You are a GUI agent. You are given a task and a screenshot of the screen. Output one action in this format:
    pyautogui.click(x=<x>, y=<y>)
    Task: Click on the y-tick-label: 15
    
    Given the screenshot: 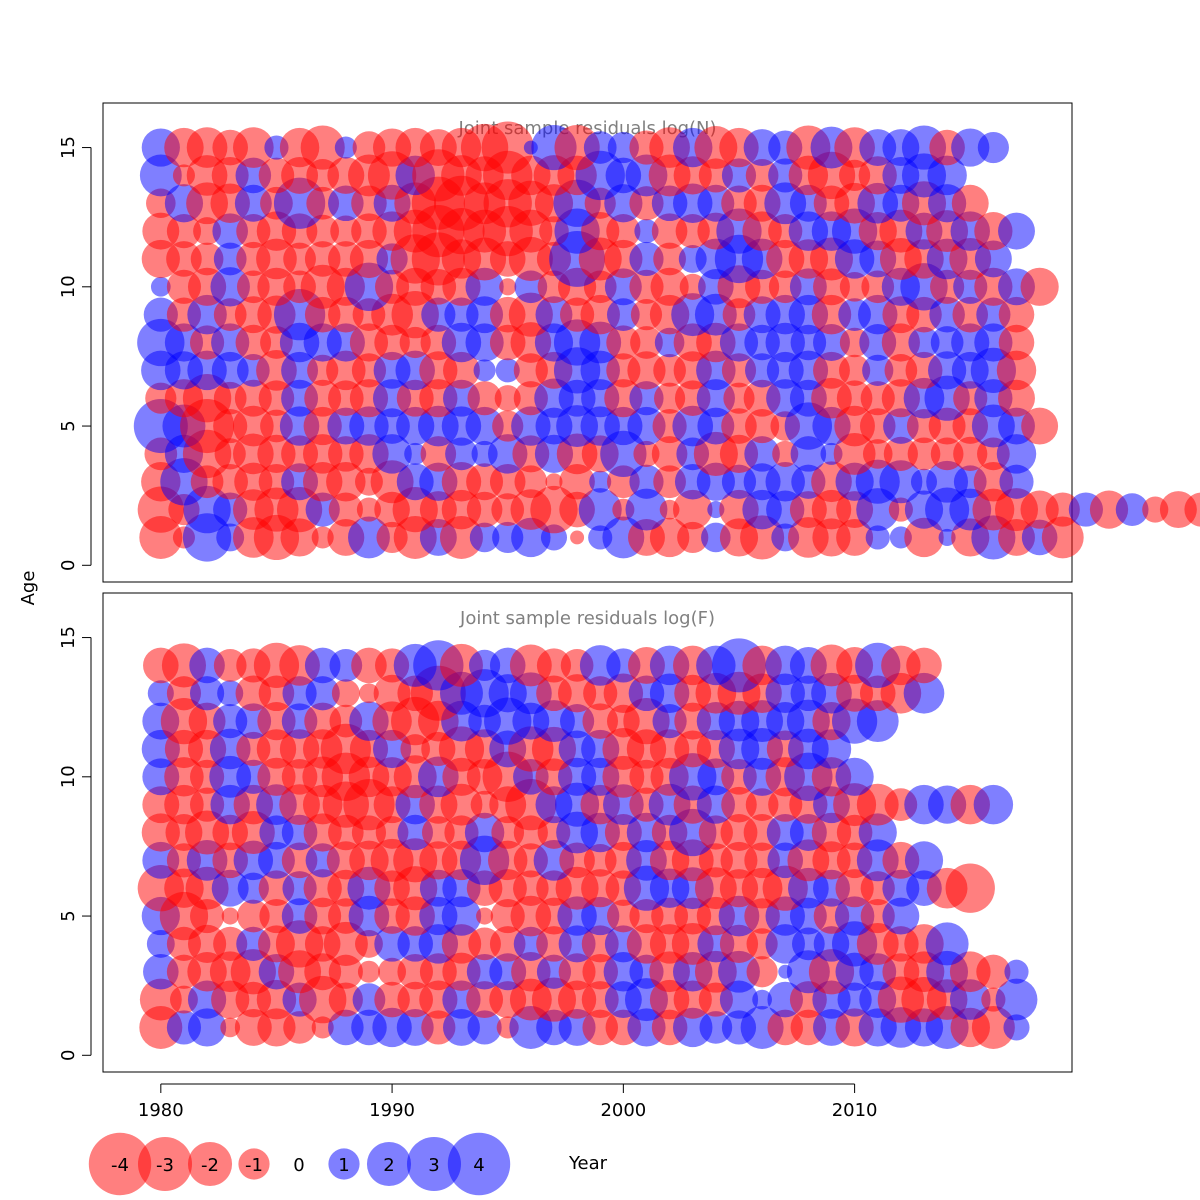 What is the action you would take?
    pyautogui.click(x=68, y=637)
    